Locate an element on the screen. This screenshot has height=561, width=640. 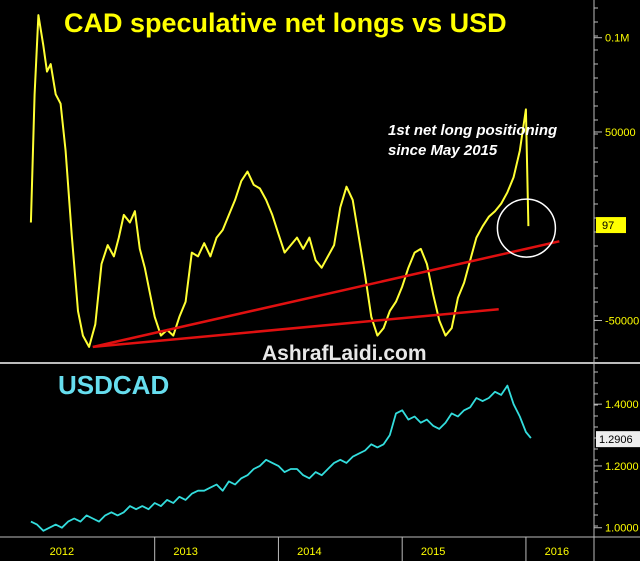
bottom-y-tick-label: 1.0000 is located at coordinates (622, 529).